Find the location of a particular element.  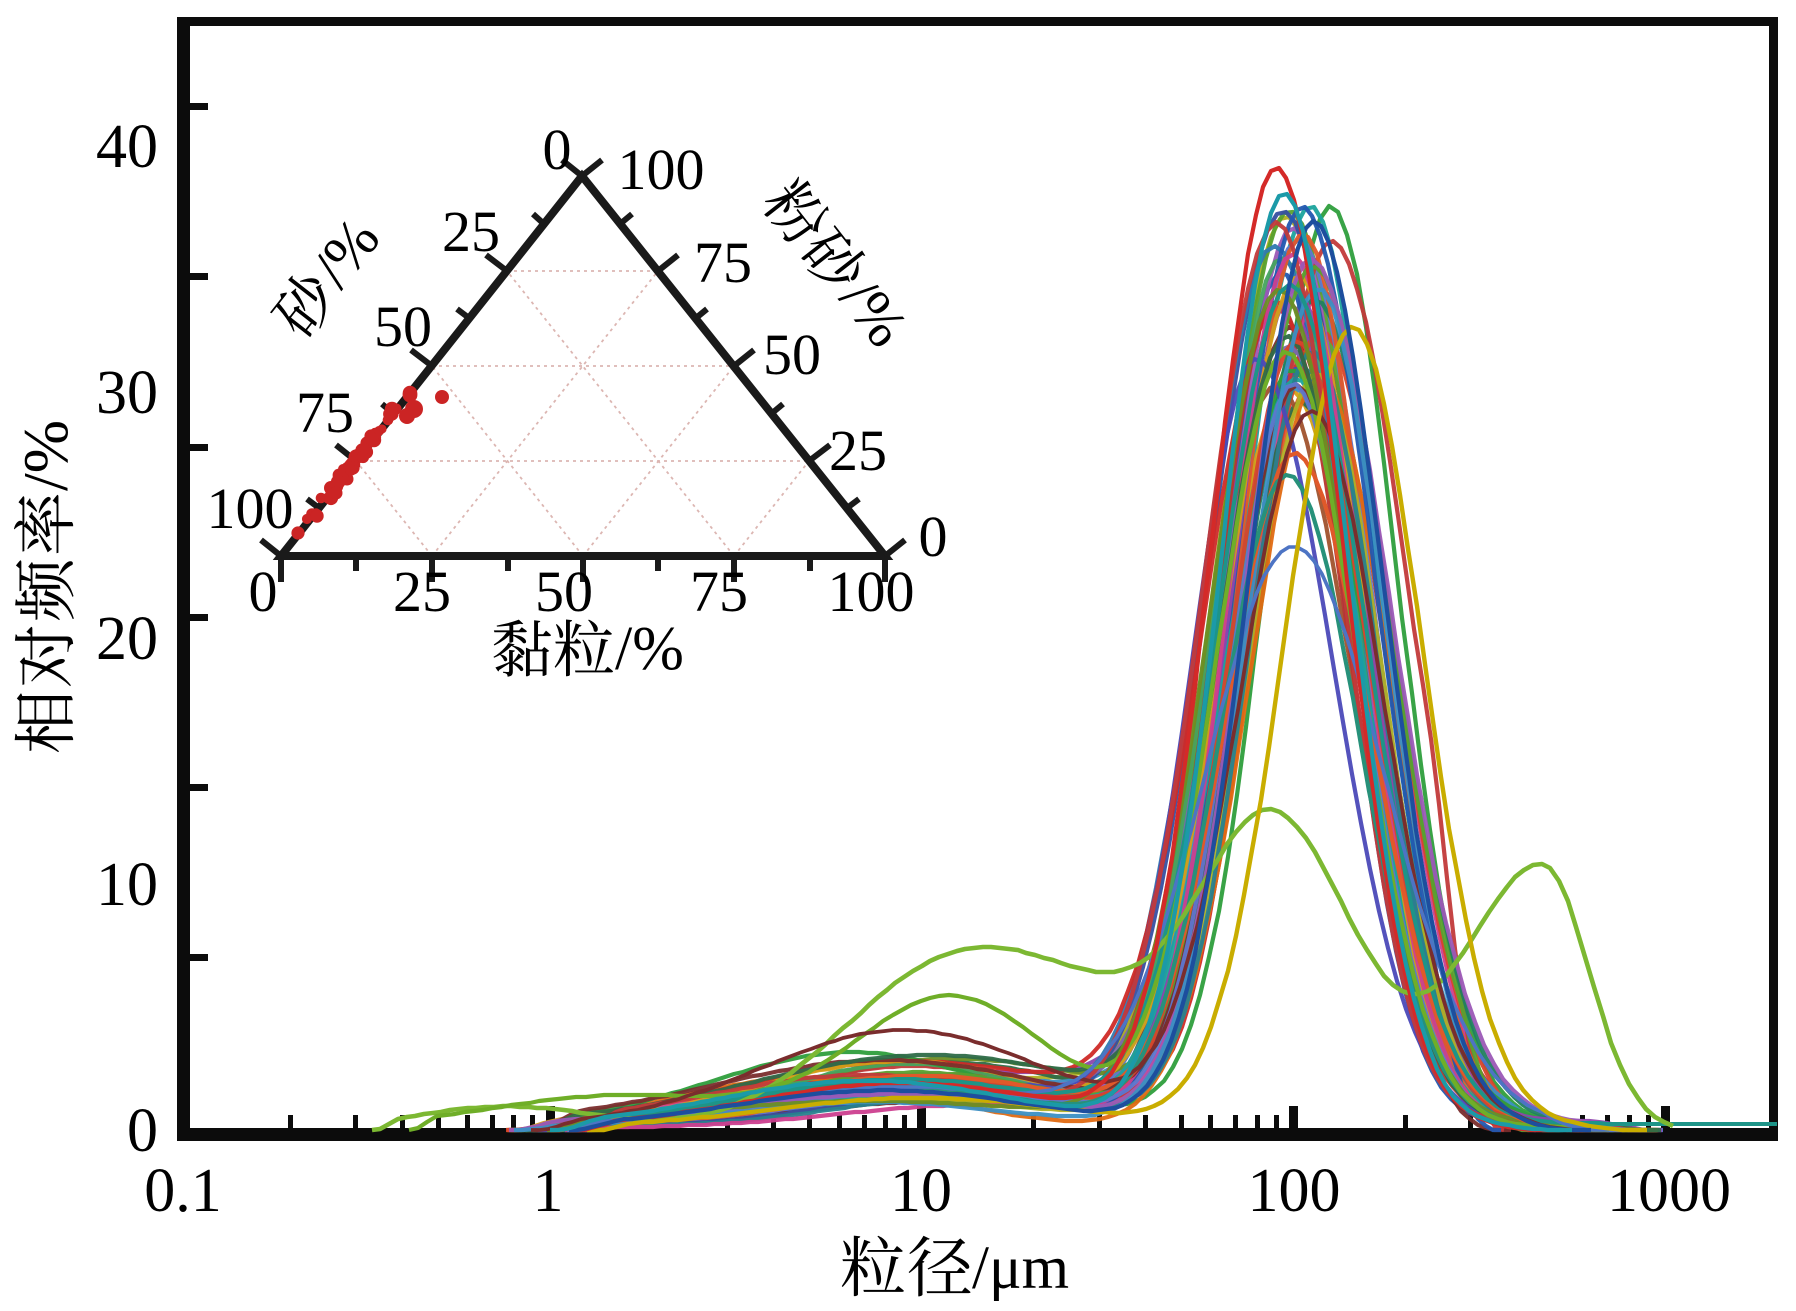

svg-text: 30 is located at coordinates (127, 393).